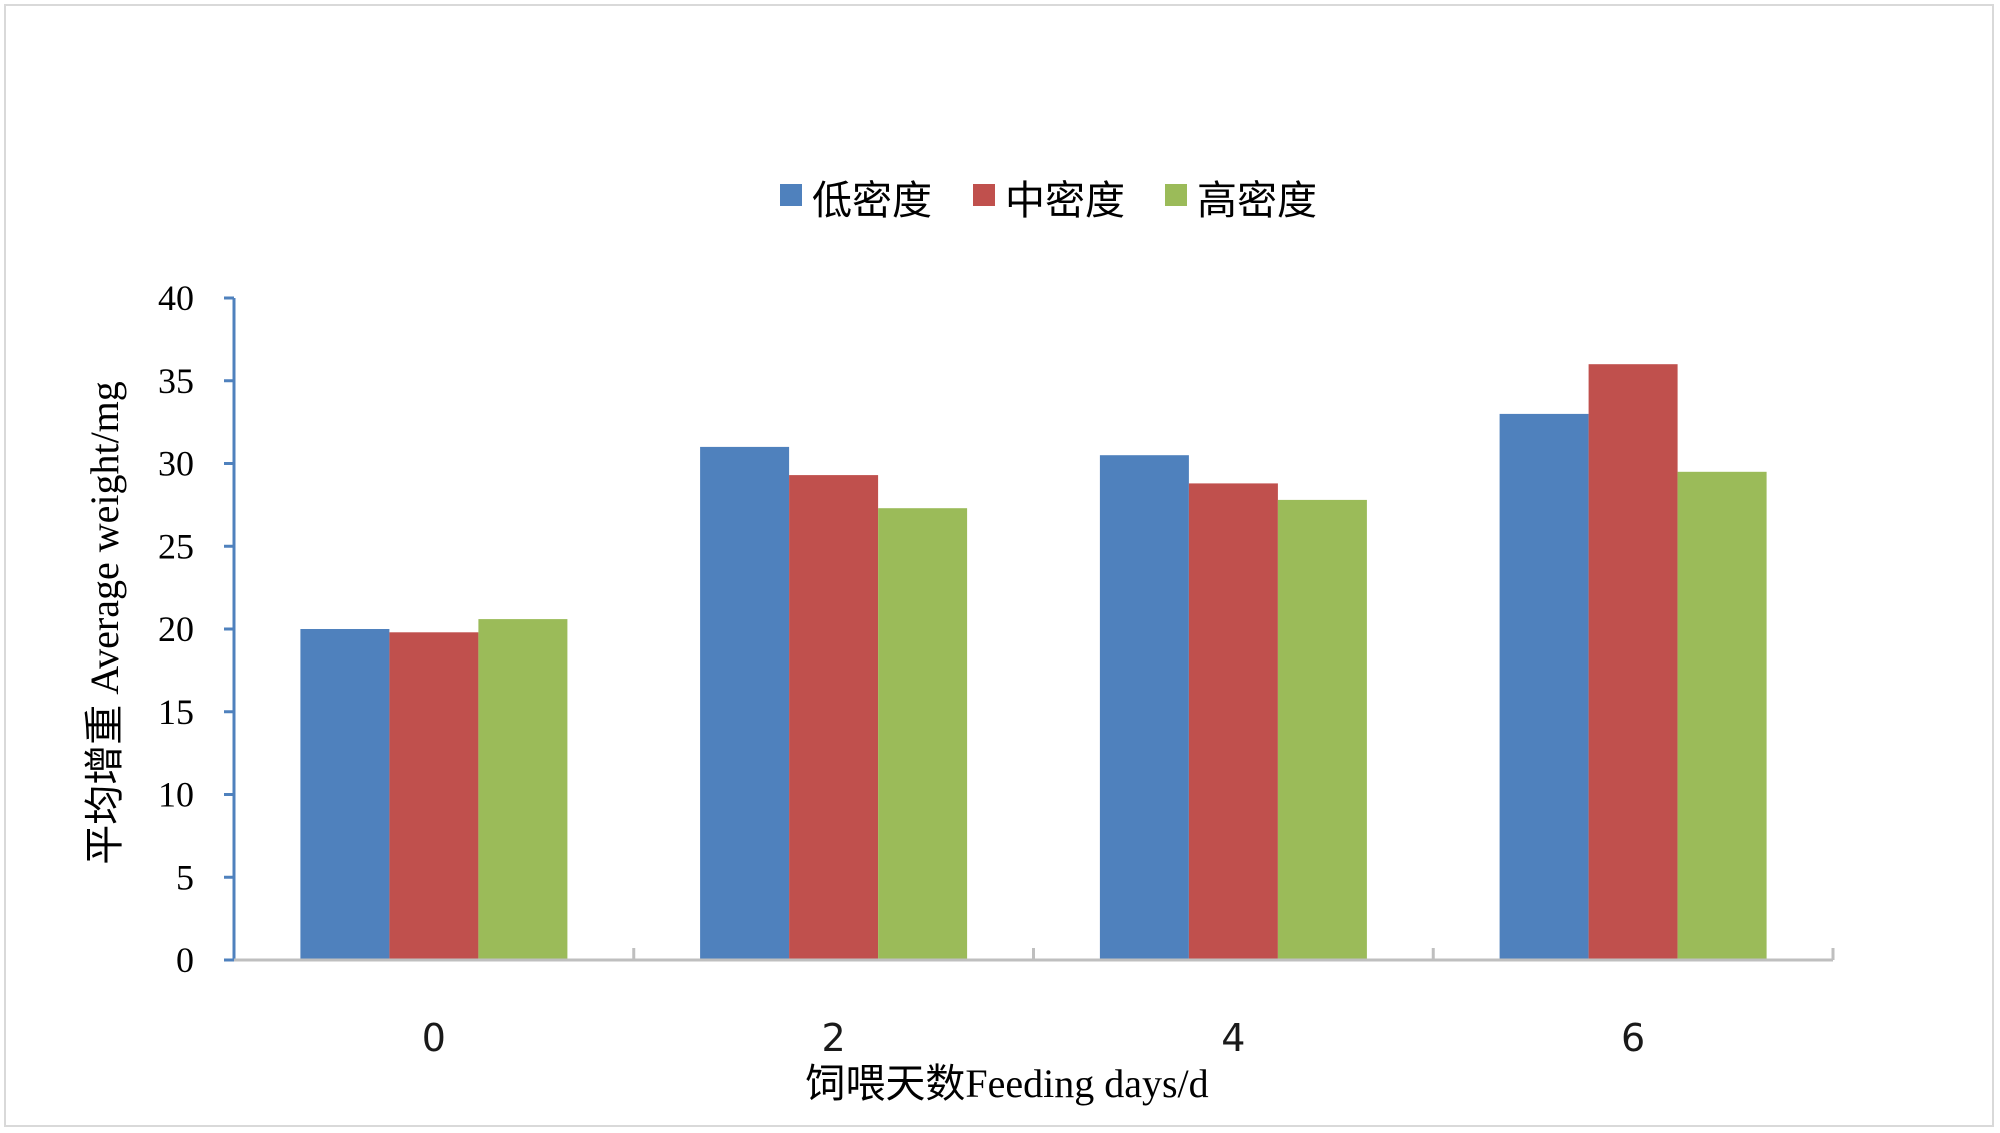  Describe the element at coordinates (1322, 729) in the screenshot. I see `bar-series2-day4` at that location.